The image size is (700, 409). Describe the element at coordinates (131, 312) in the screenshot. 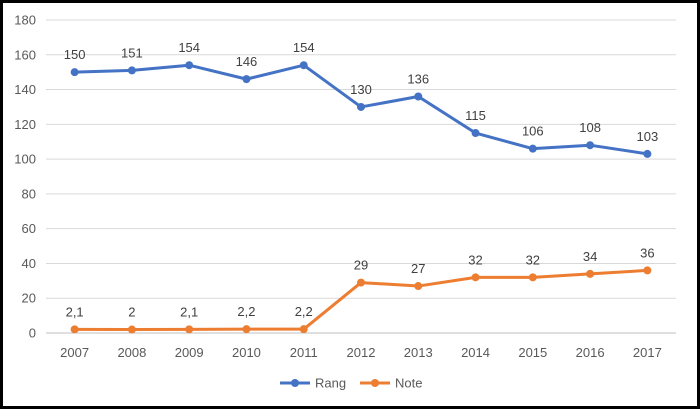

I see `data-label-note: 2` at that location.